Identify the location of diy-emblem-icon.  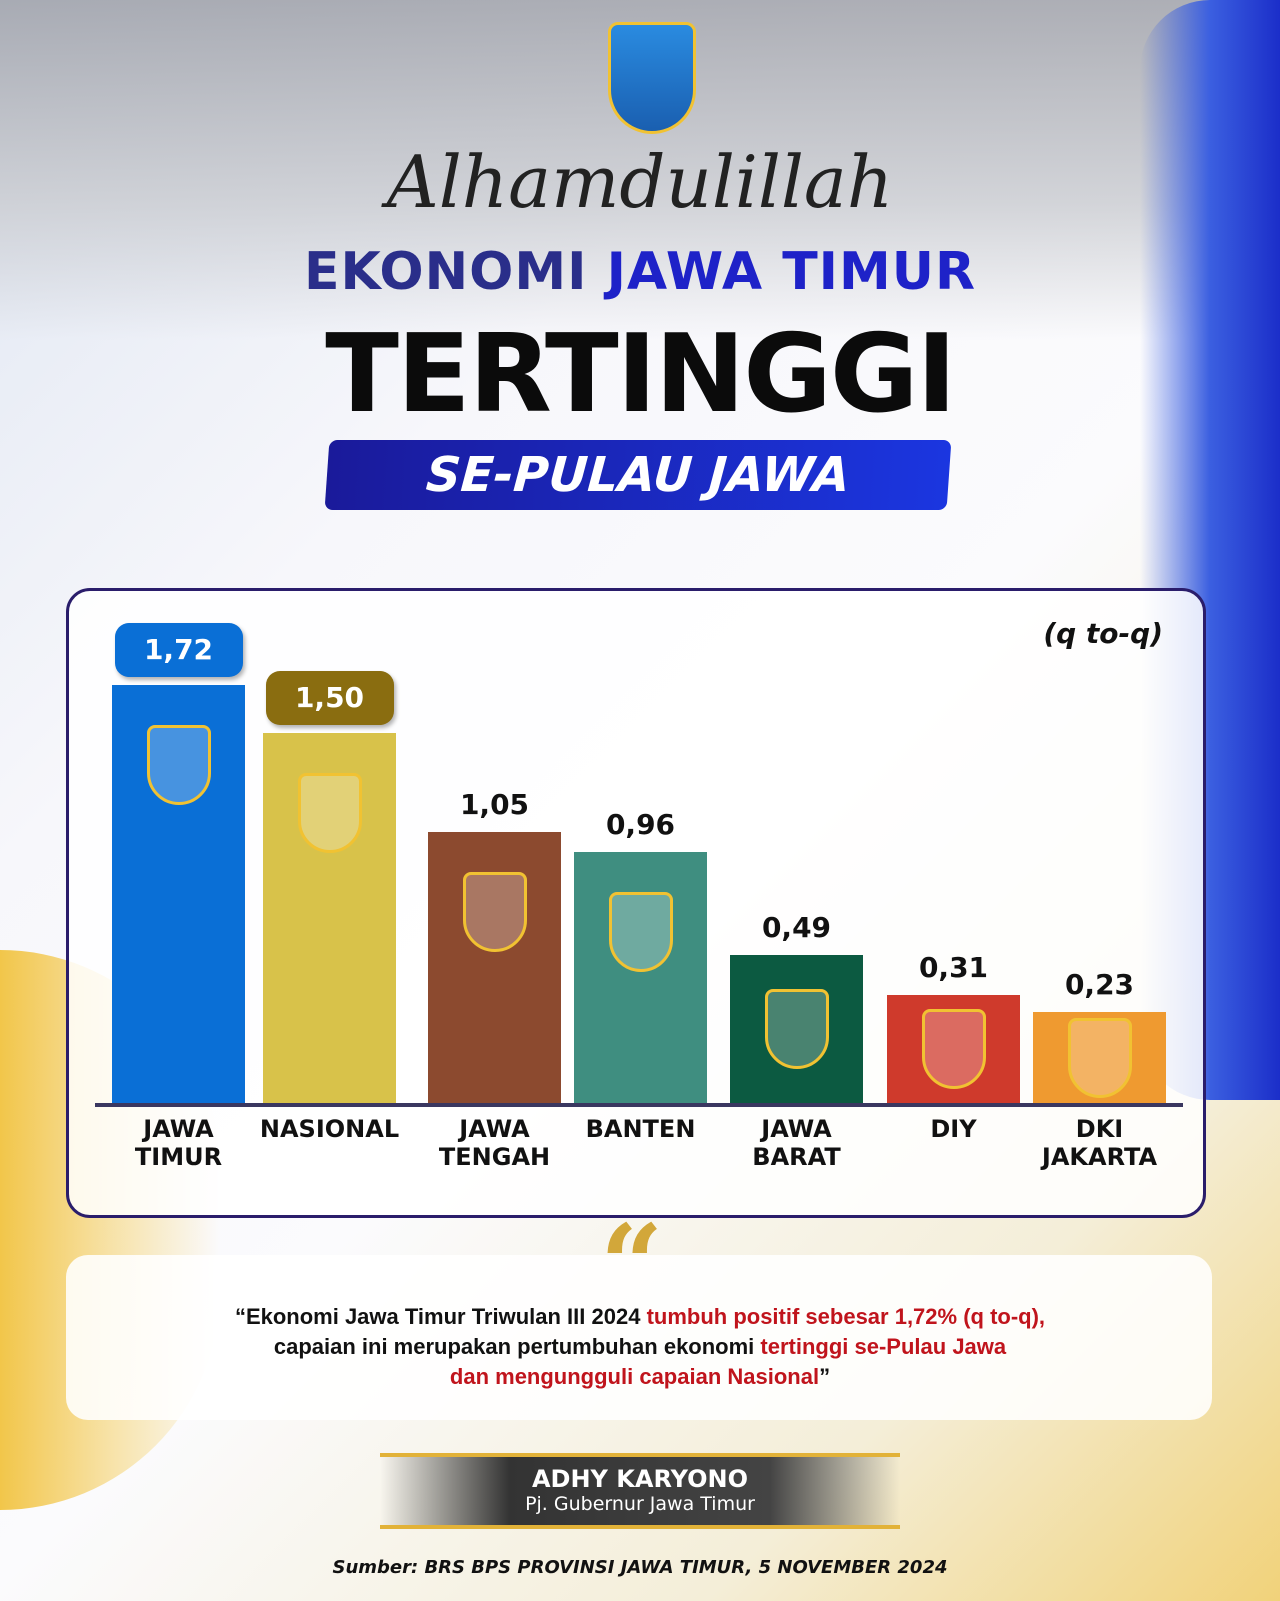
(953, 1048).